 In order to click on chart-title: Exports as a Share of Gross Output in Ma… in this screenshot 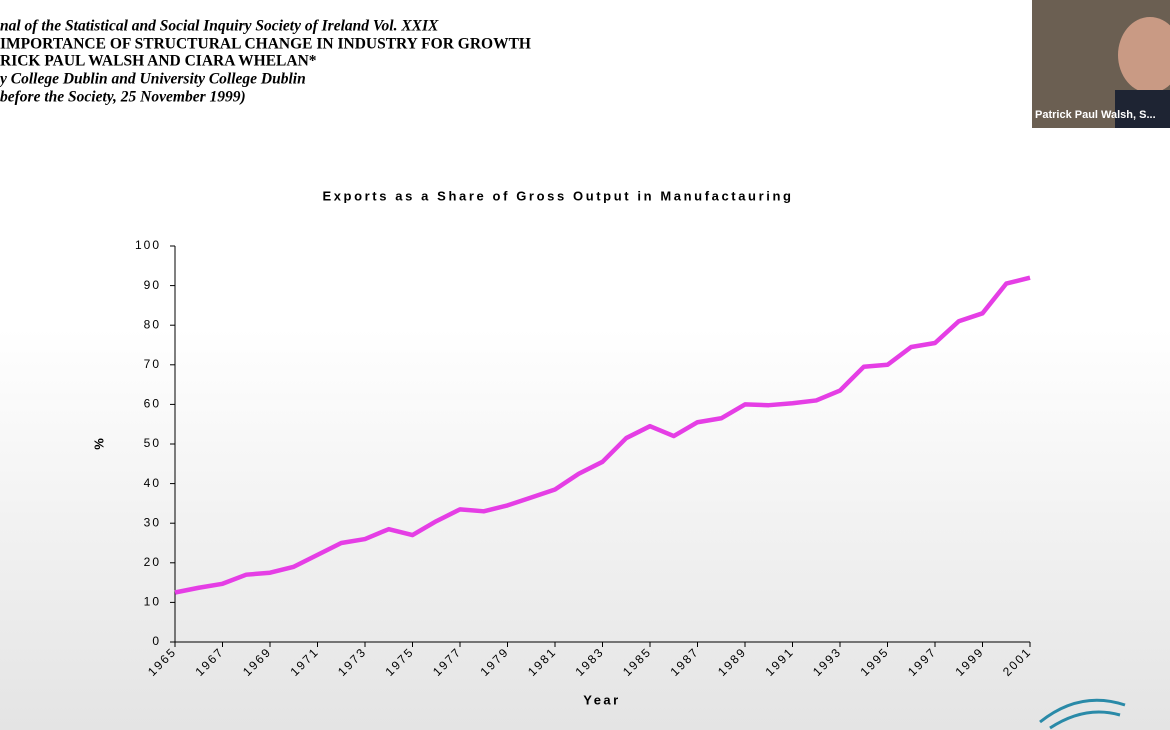, I will do `click(557, 195)`.